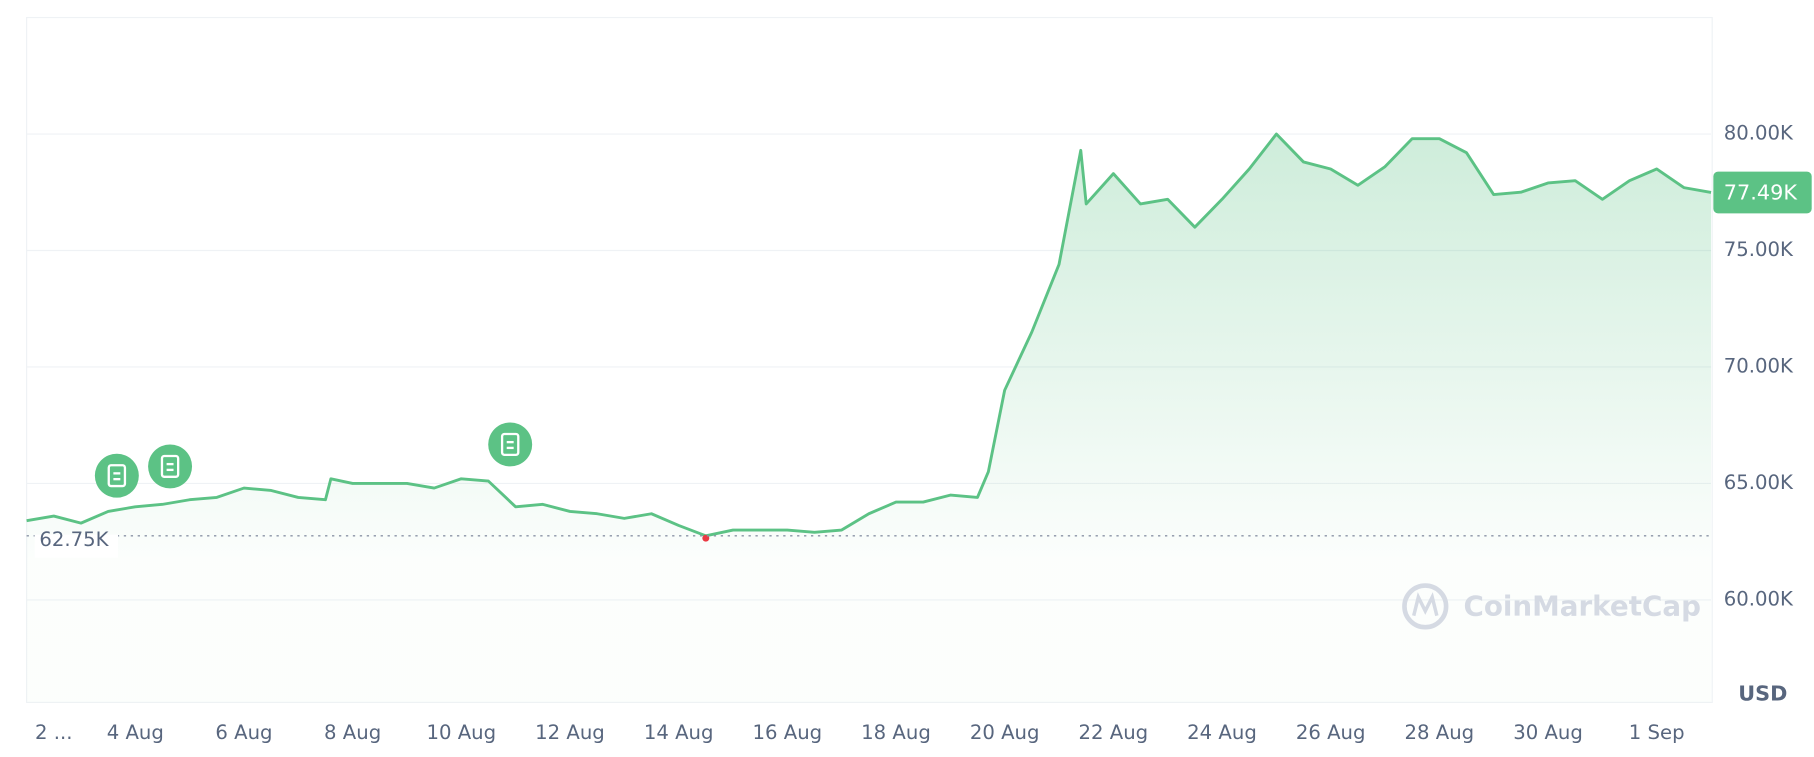 The width and height of the screenshot is (1814, 757). I want to click on watermark: CoinMarketCap, so click(1551, 606).